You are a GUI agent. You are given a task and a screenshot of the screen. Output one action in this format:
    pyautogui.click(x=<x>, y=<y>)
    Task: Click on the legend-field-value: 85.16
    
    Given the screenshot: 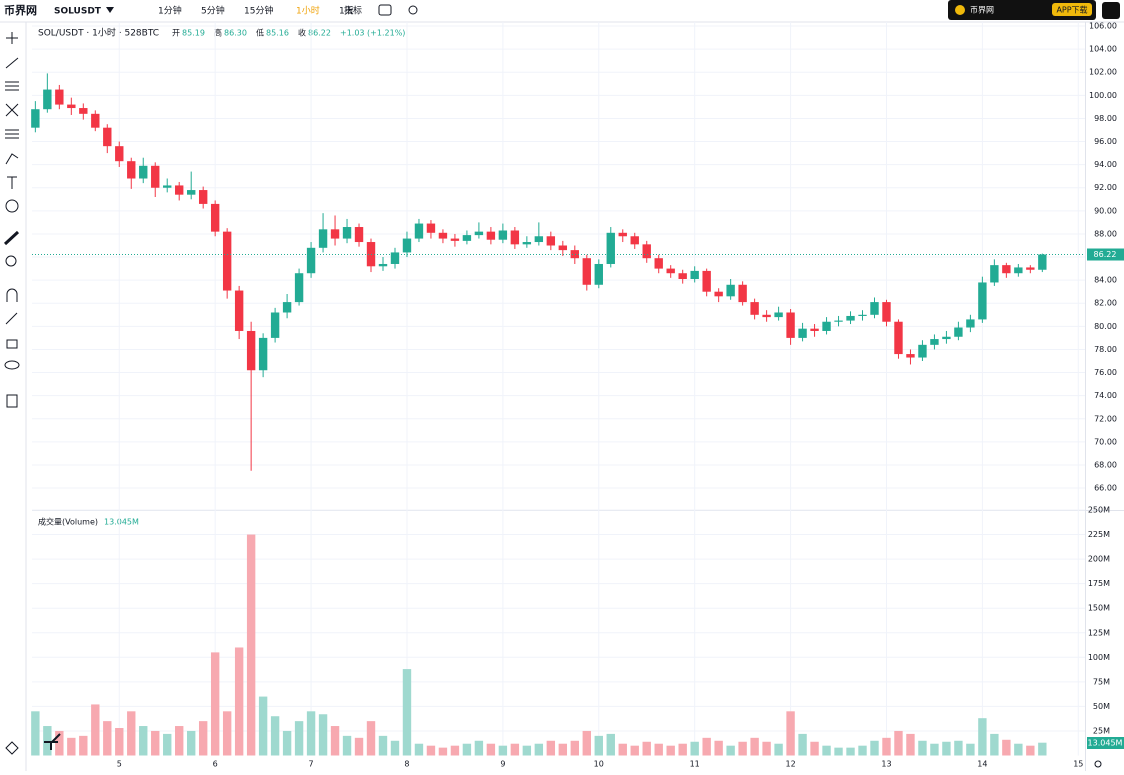 What is the action you would take?
    pyautogui.click(x=277, y=33)
    